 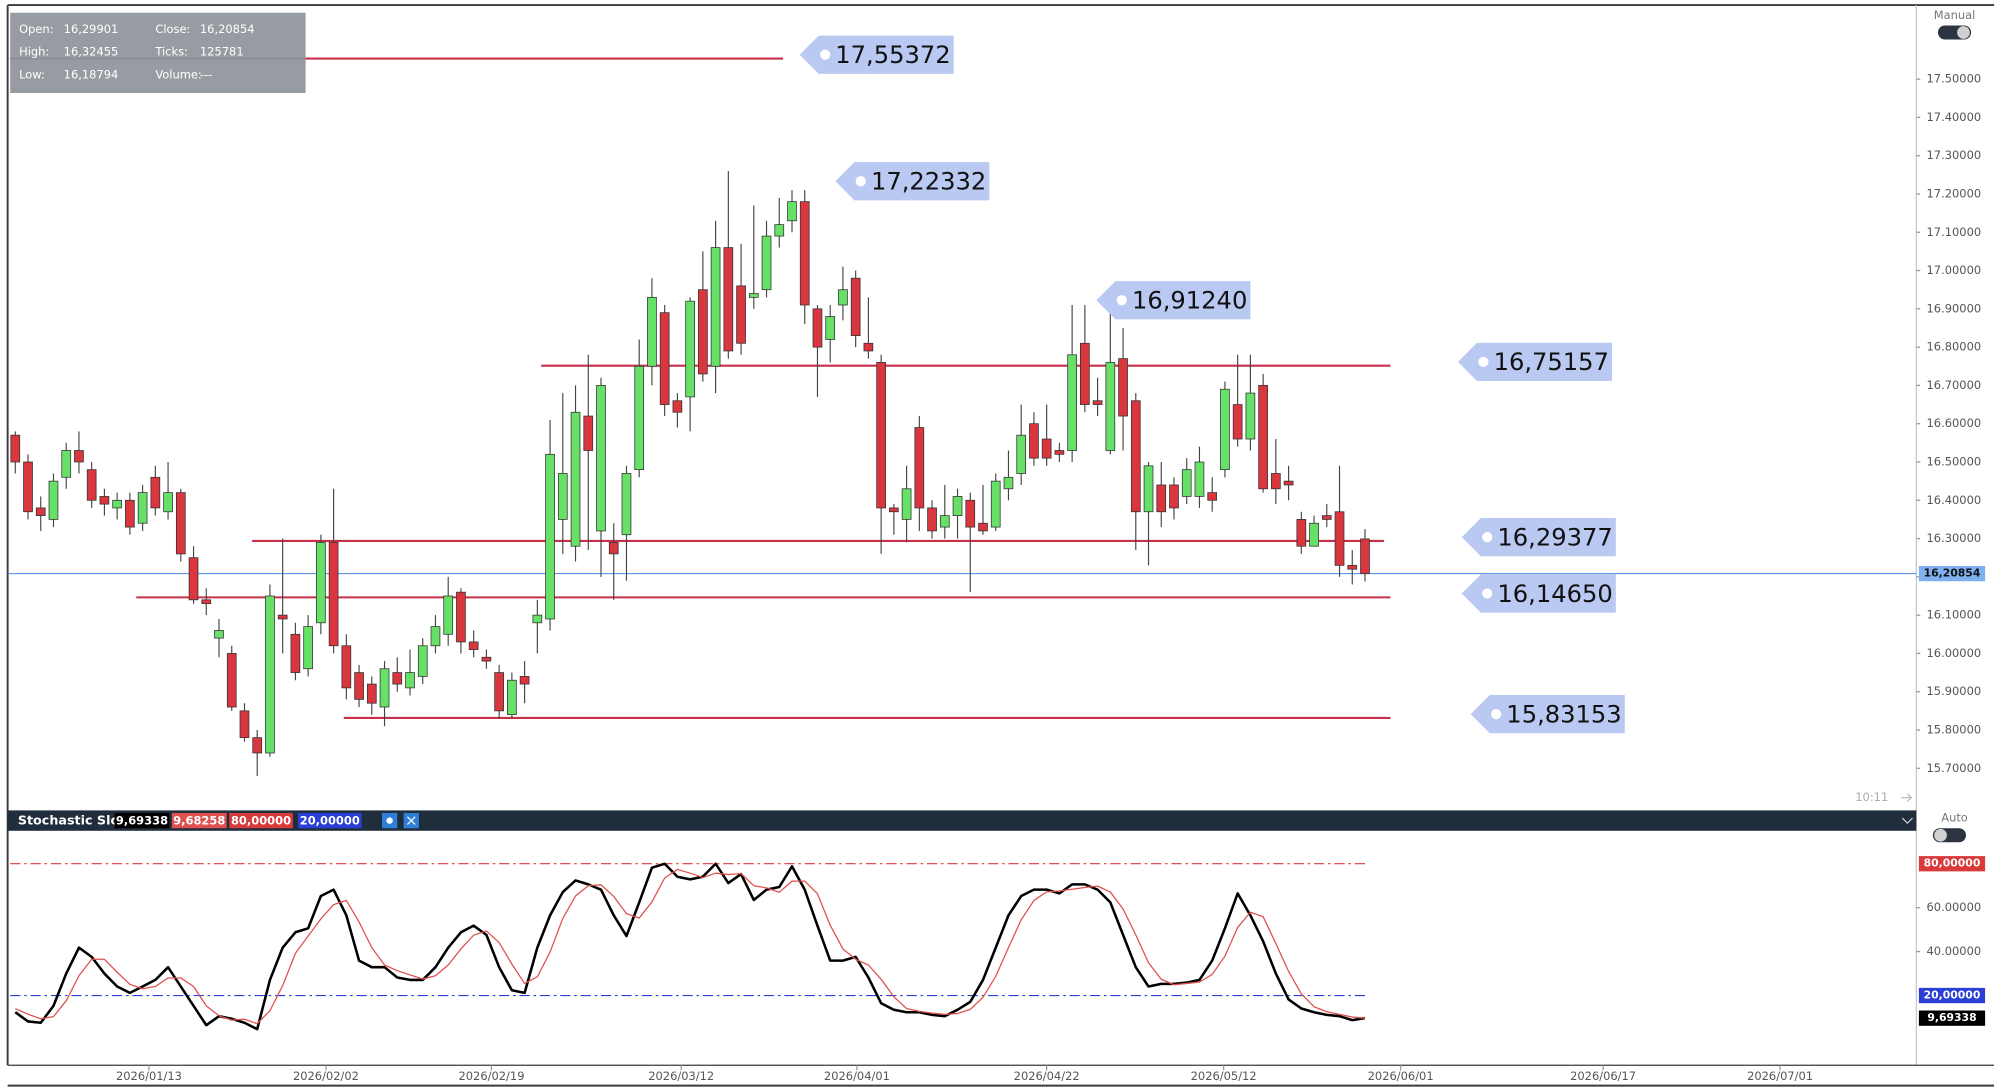 What do you see at coordinates (1954, 538) in the screenshot?
I see `y-tick-label: 16.30000` at bounding box center [1954, 538].